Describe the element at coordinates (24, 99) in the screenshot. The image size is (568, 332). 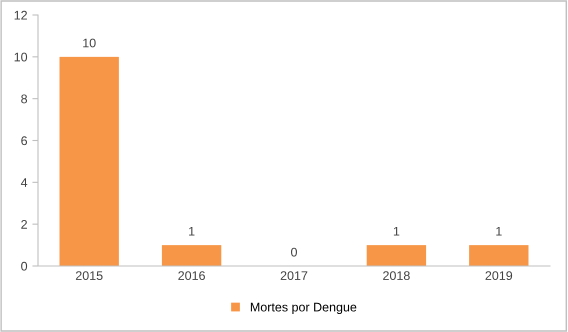
I see `y-tick-label: 8` at that location.